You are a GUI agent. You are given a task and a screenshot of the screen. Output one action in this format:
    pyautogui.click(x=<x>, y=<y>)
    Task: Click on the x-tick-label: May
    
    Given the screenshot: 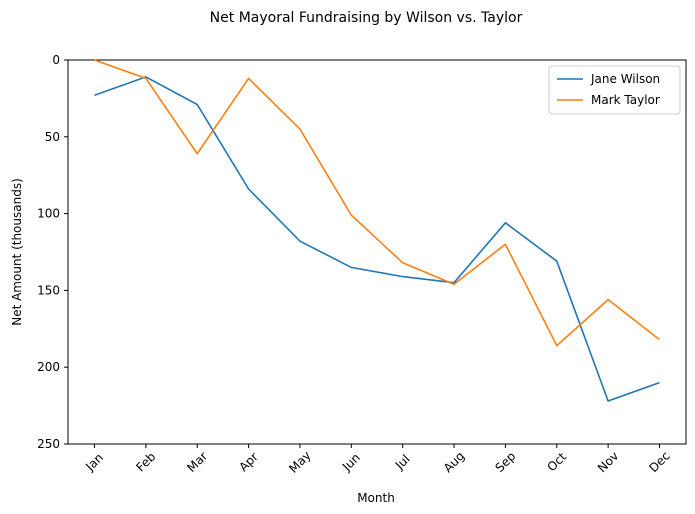 What is the action you would take?
    pyautogui.click(x=299, y=461)
    